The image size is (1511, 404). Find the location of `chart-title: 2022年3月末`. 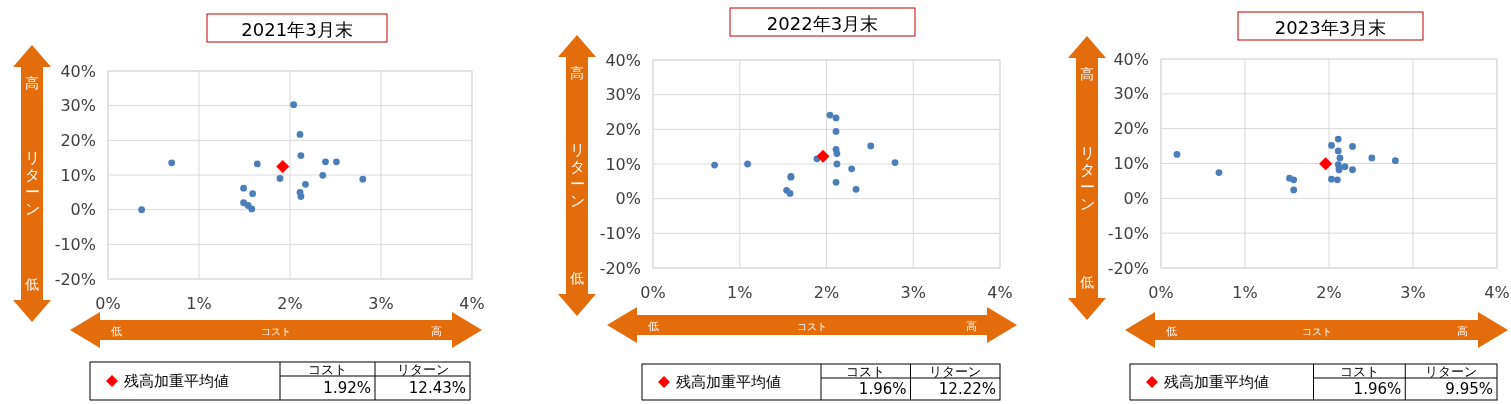

chart-title: 2022年3月末 is located at coordinates (822, 23).